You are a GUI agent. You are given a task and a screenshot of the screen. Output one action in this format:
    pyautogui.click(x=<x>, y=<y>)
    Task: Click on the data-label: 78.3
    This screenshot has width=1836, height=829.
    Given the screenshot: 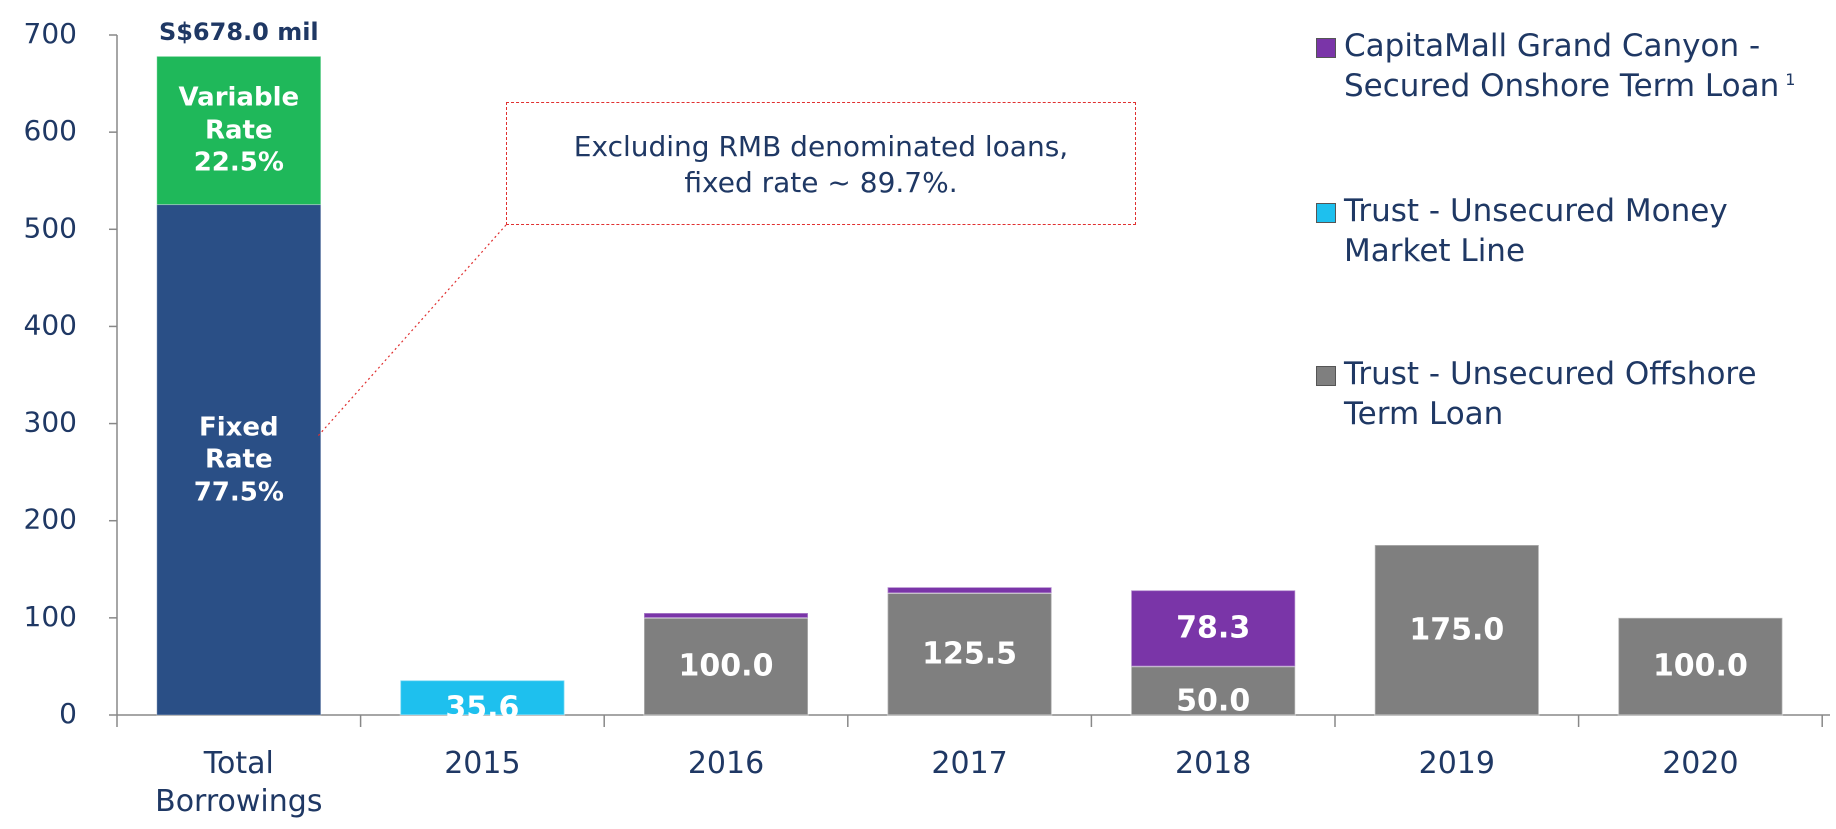 What is the action you would take?
    pyautogui.click(x=1213, y=628)
    